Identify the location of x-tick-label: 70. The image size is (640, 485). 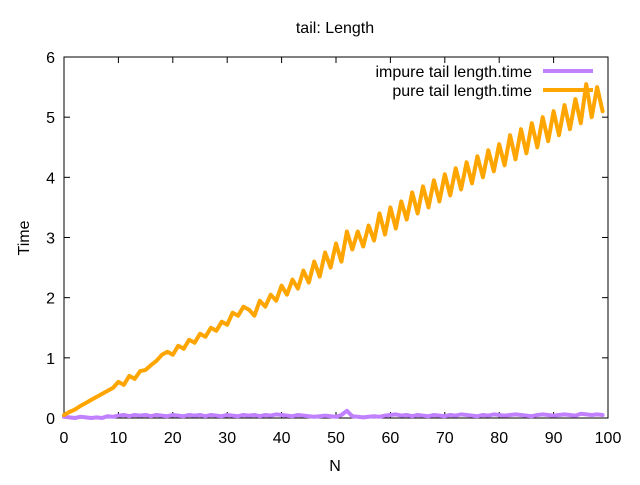
(445, 438).